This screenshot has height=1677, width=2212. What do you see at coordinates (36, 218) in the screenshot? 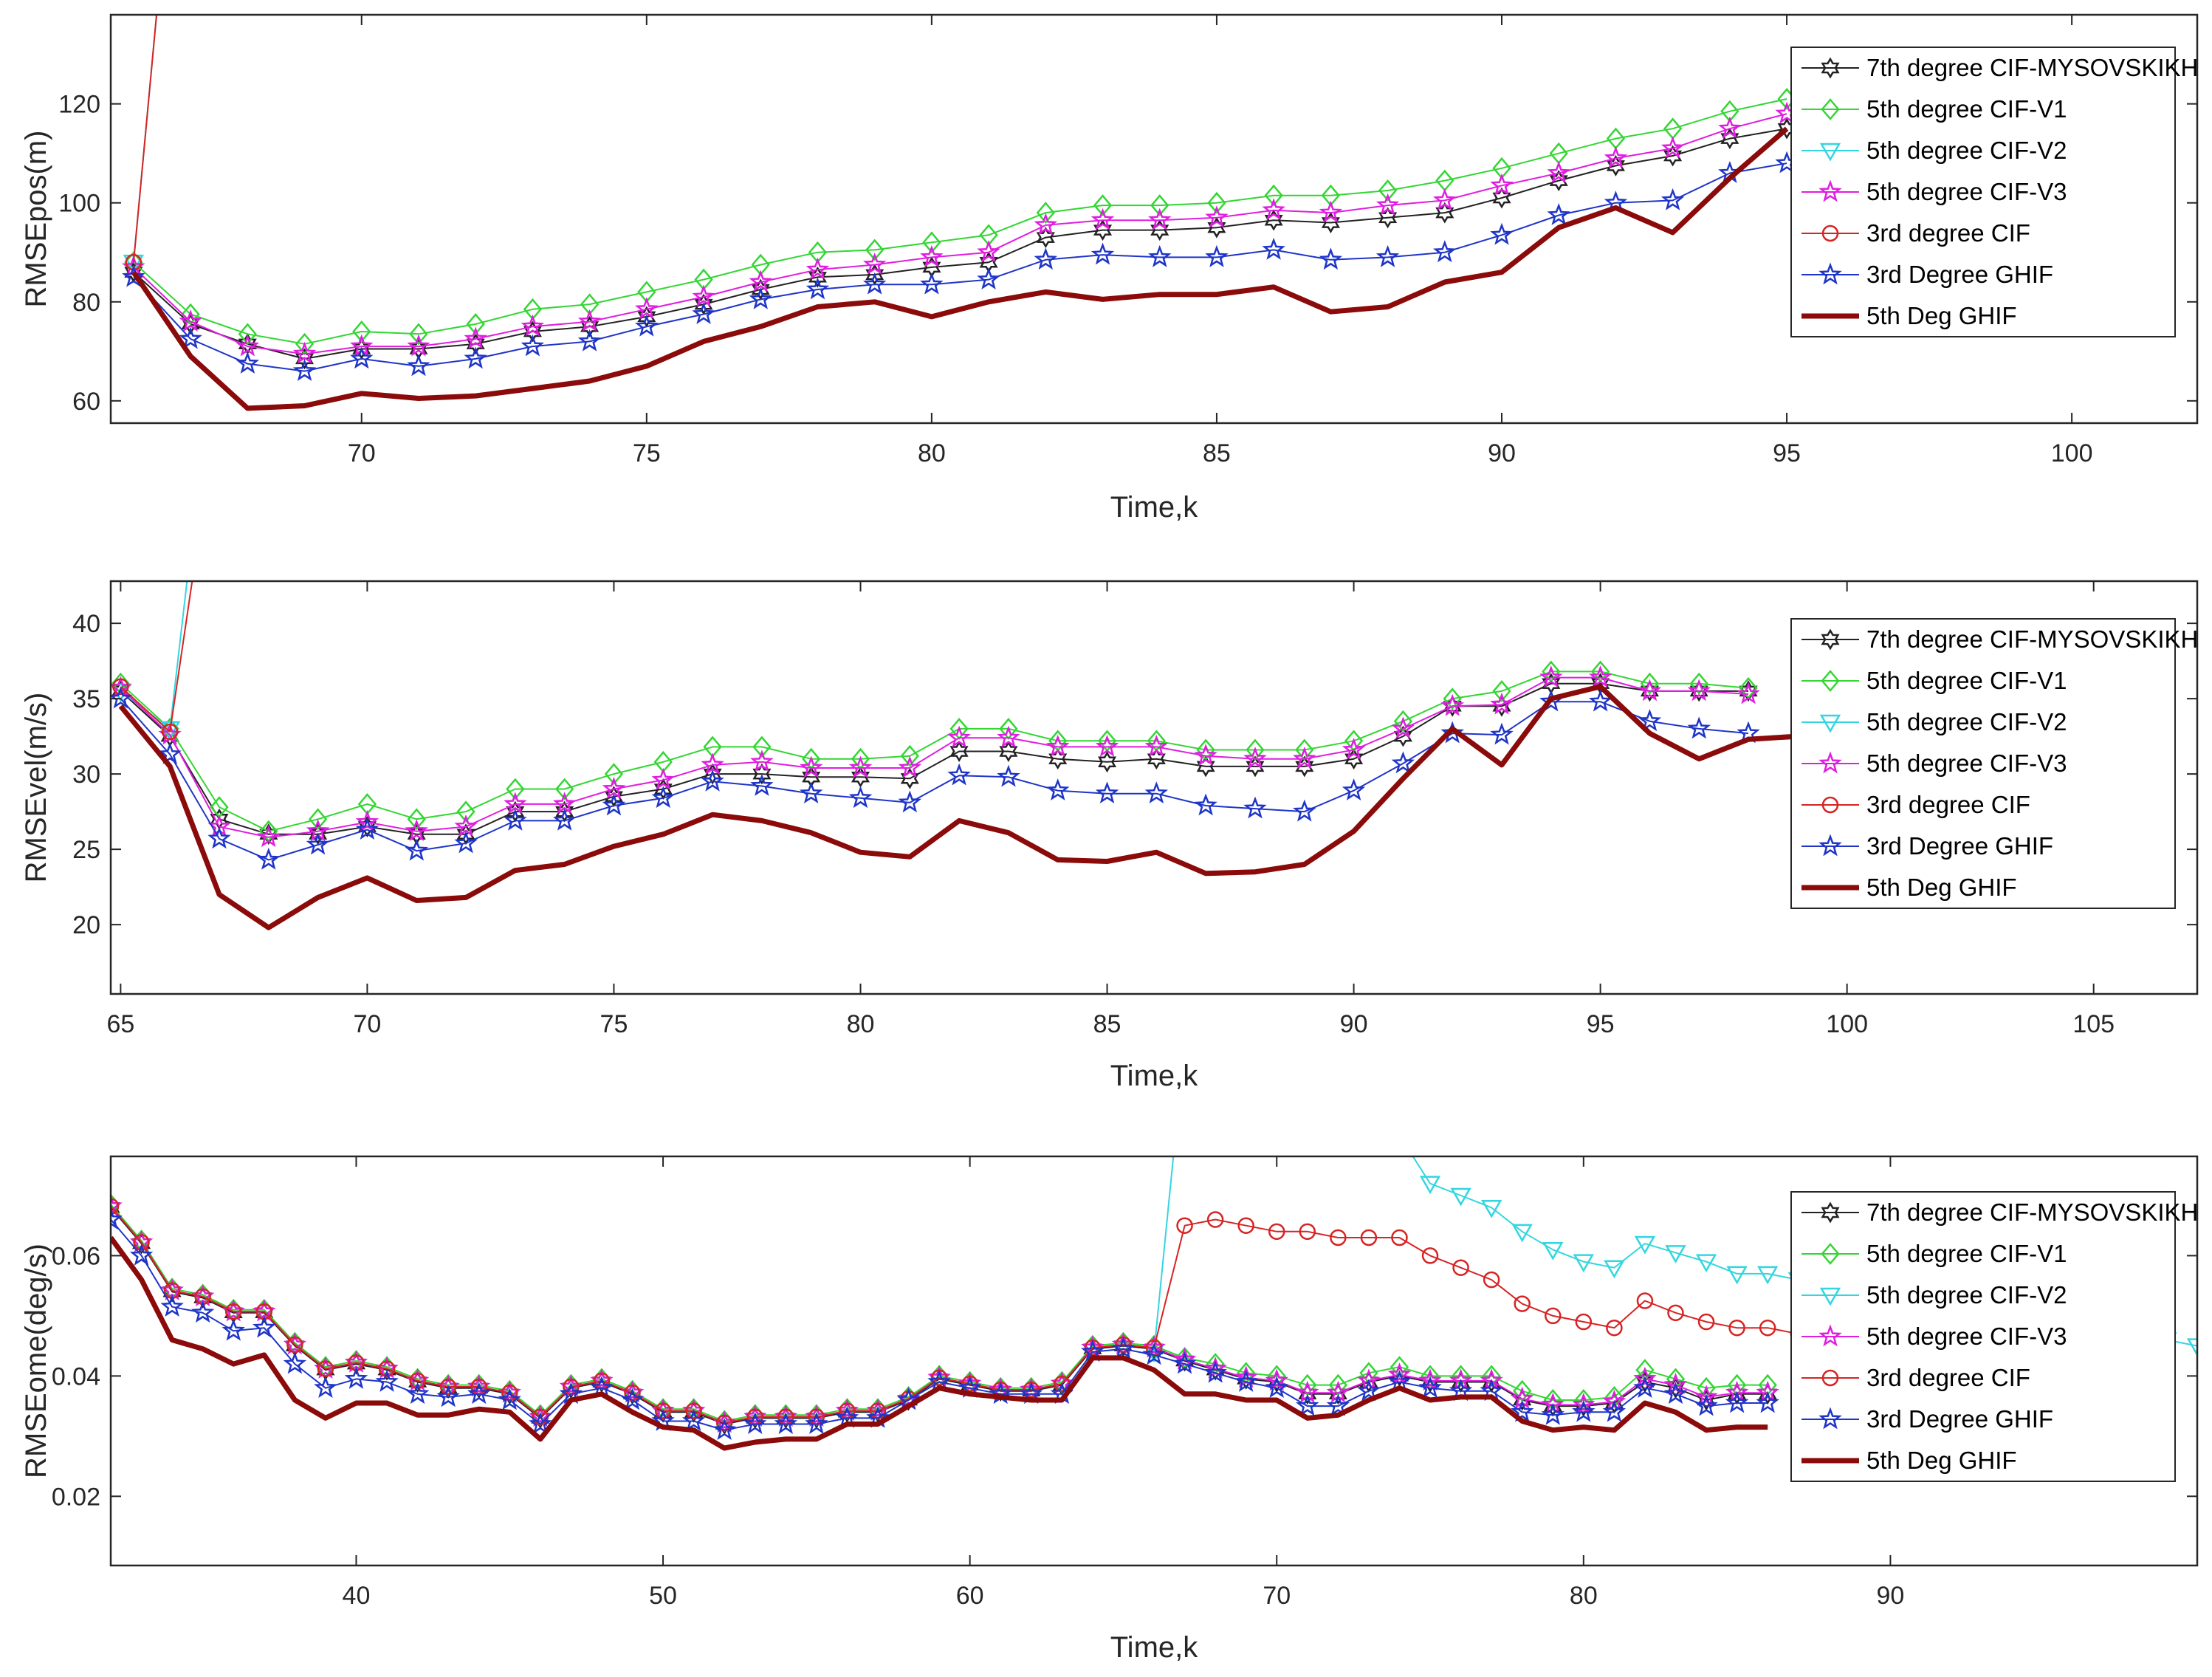
I see `y-axis-label: RMSEpos(m)` at bounding box center [36, 218].